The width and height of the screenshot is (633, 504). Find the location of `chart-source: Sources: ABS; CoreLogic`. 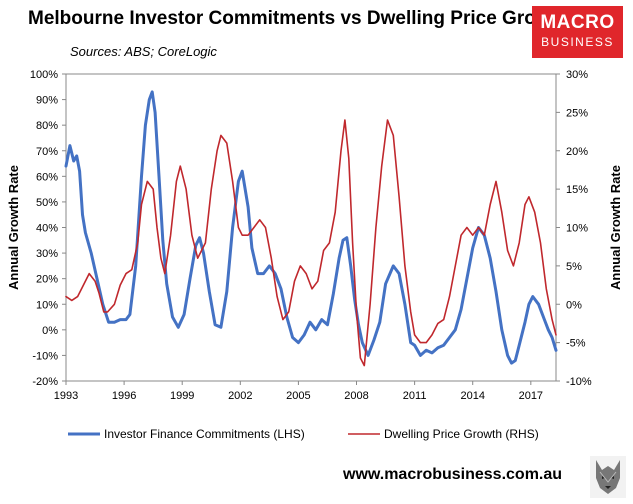

chart-source: Sources: ABS; CoreLogic is located at coordinates (143, 51).